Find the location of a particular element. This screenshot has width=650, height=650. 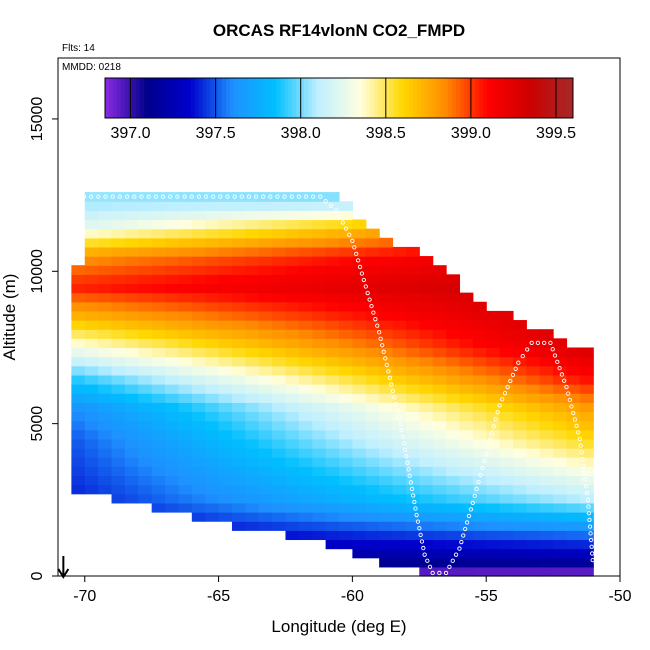

y-tick-label: 0 is located at coordinates (37, 575).